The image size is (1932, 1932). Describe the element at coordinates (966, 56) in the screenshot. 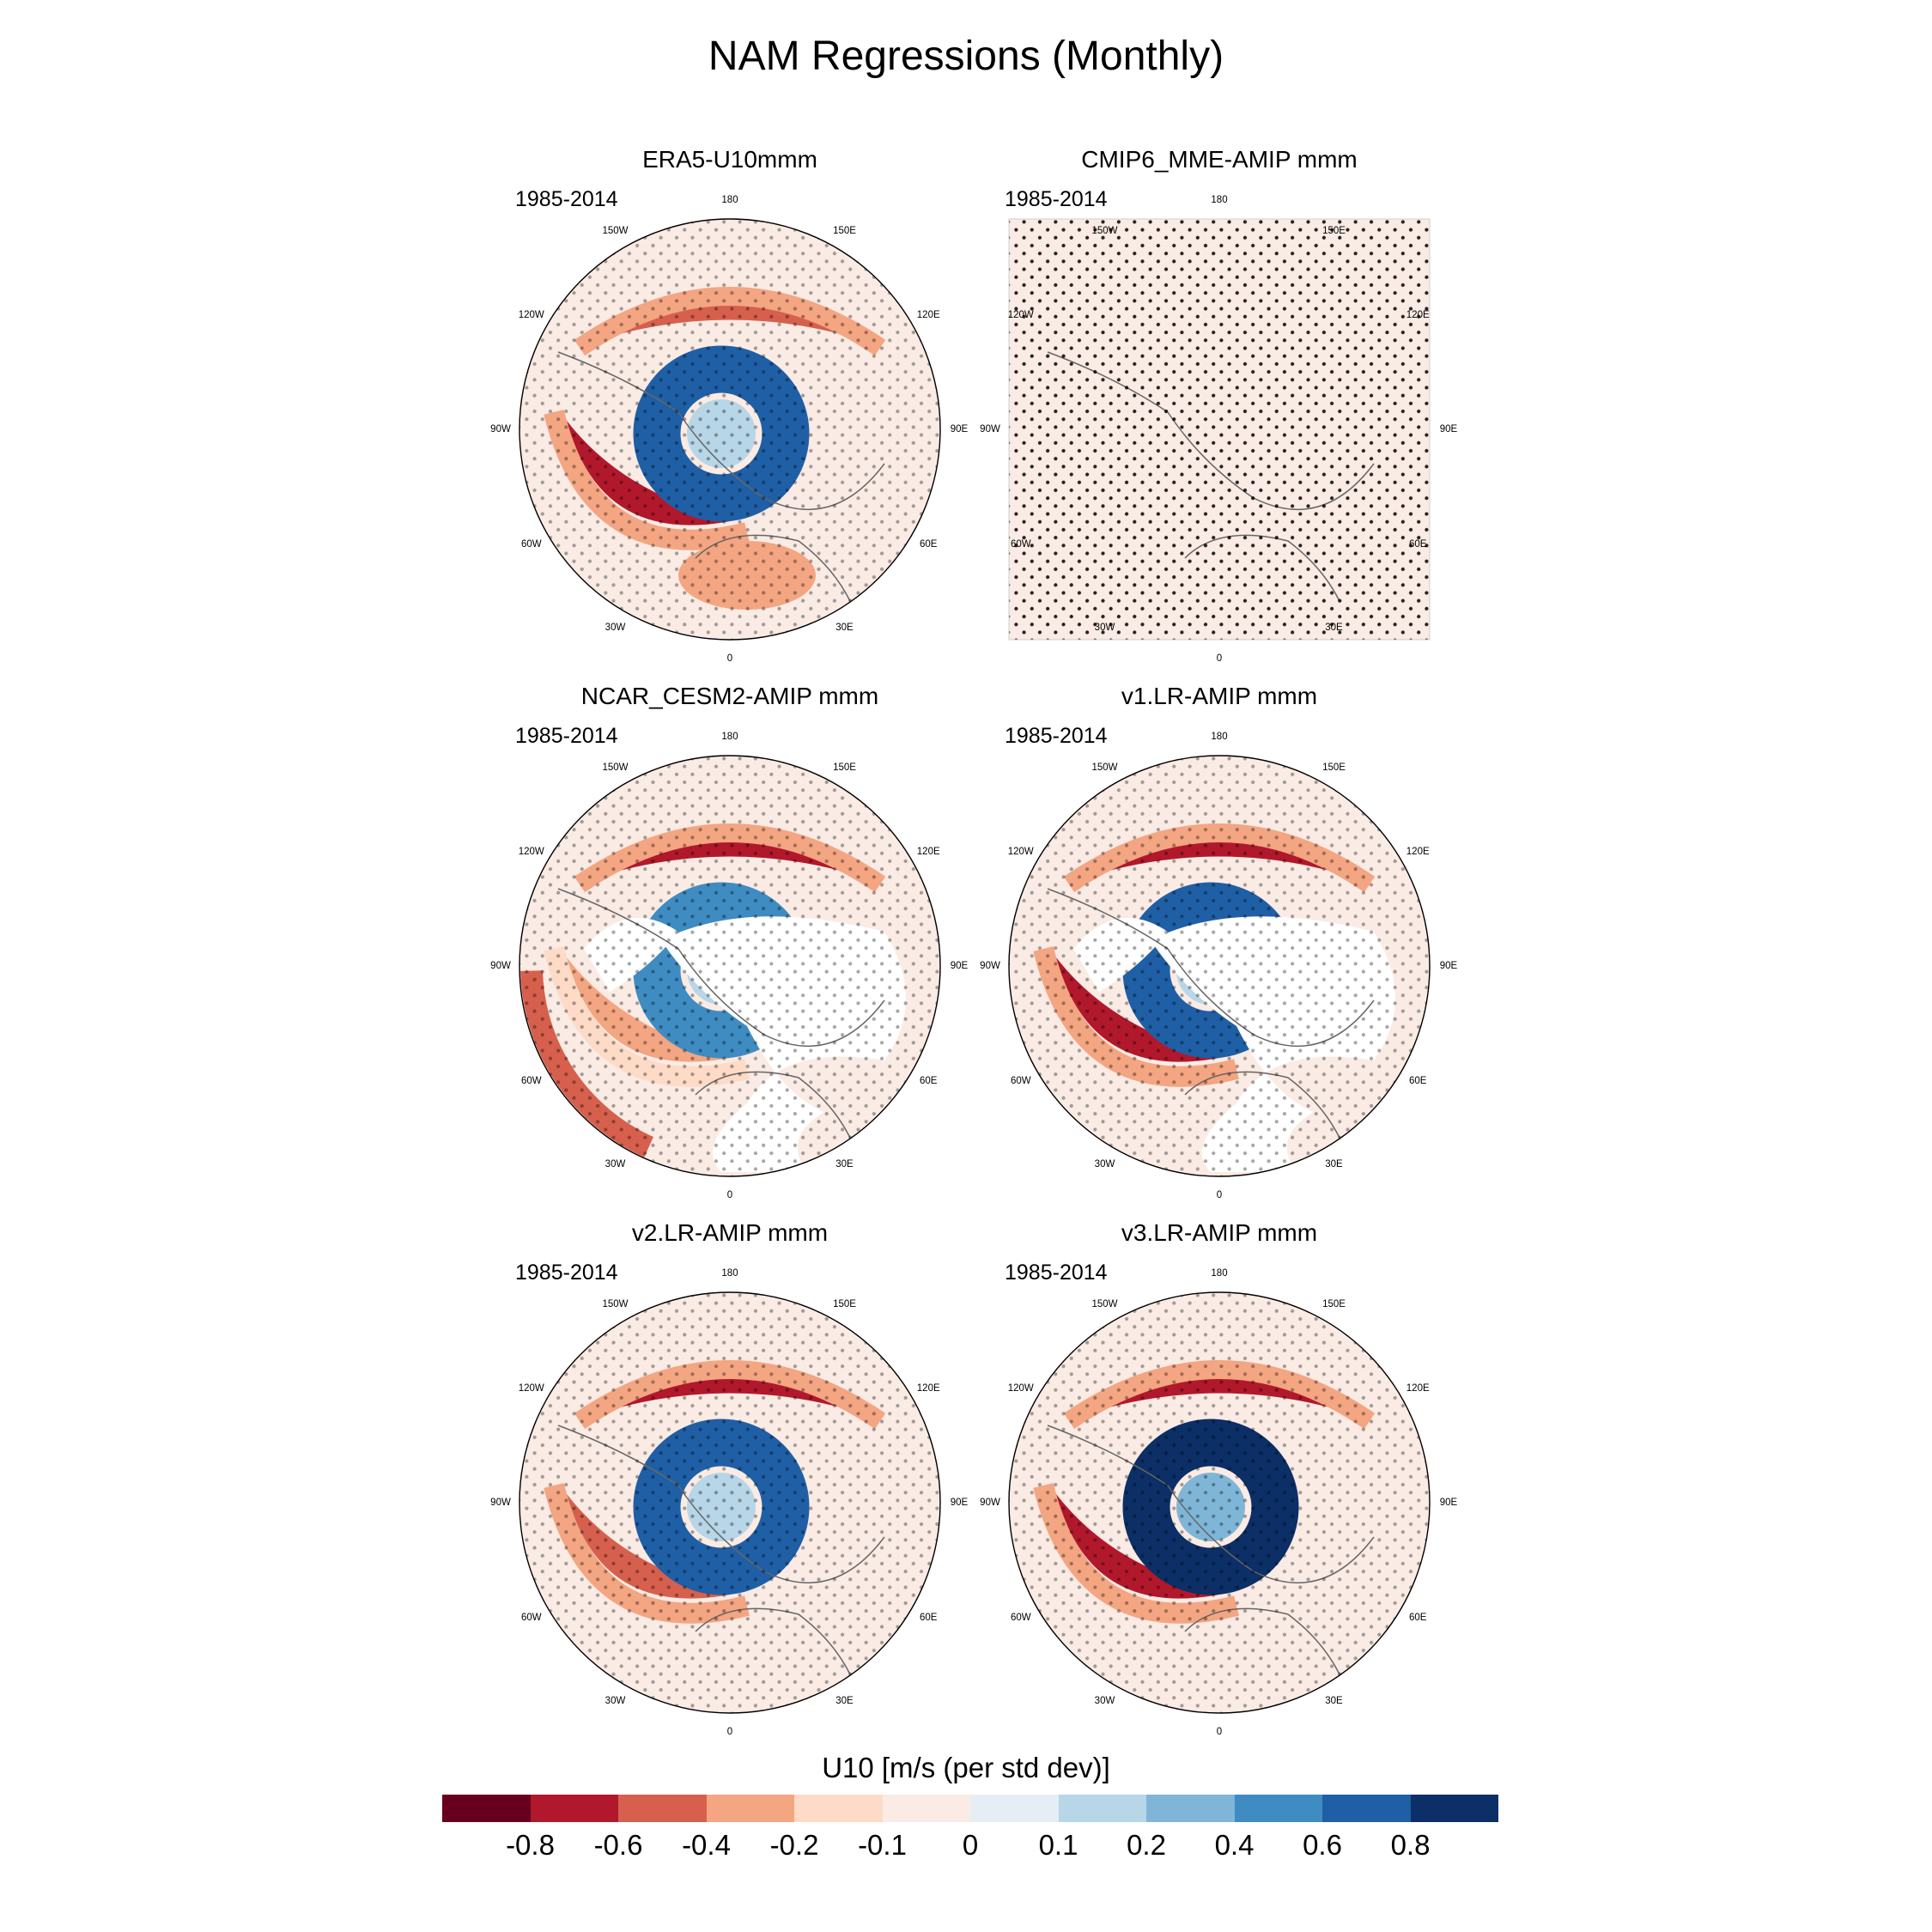

I see `main-title: NAM Regressions (Monthly)` at that location.